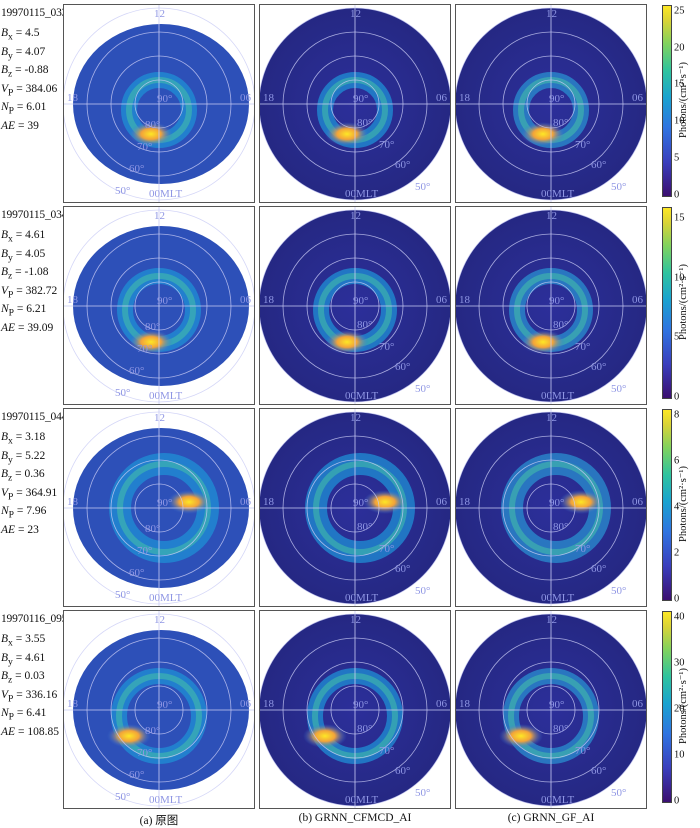 Image resolution: width=700 pixels, height=828 pixels. I want to click on by-line: By = 5.22, so click(23, 457).